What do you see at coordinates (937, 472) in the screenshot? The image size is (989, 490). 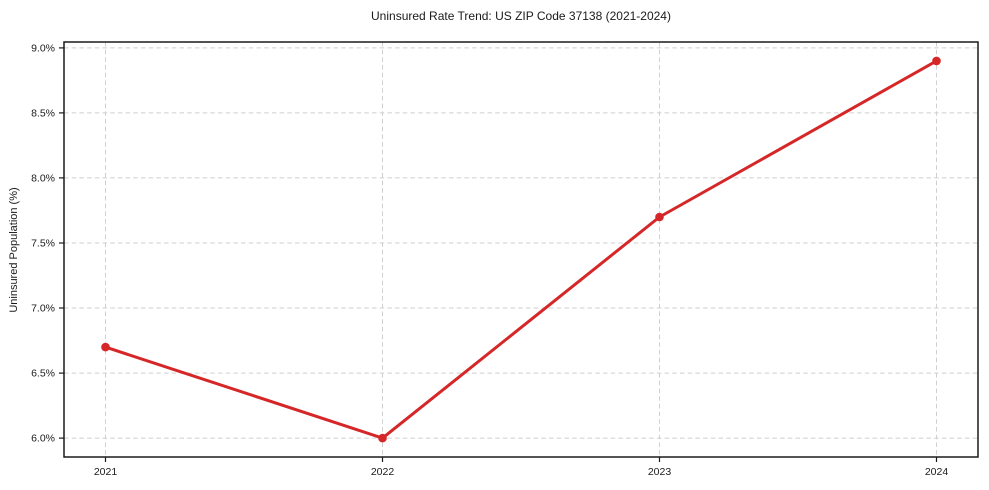 I see `x-tick-label: 2024` at bounding box center [937, 472].